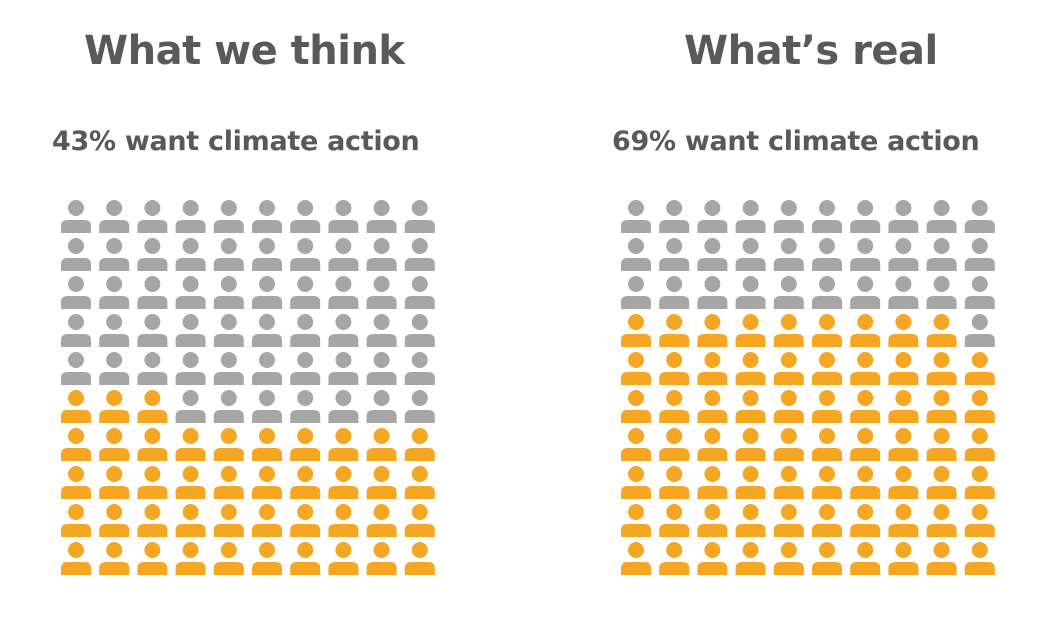 This screenshot has width=1050, height=625. I want to click on chart-subtitle: 43% want climate action, so click(236, 141).